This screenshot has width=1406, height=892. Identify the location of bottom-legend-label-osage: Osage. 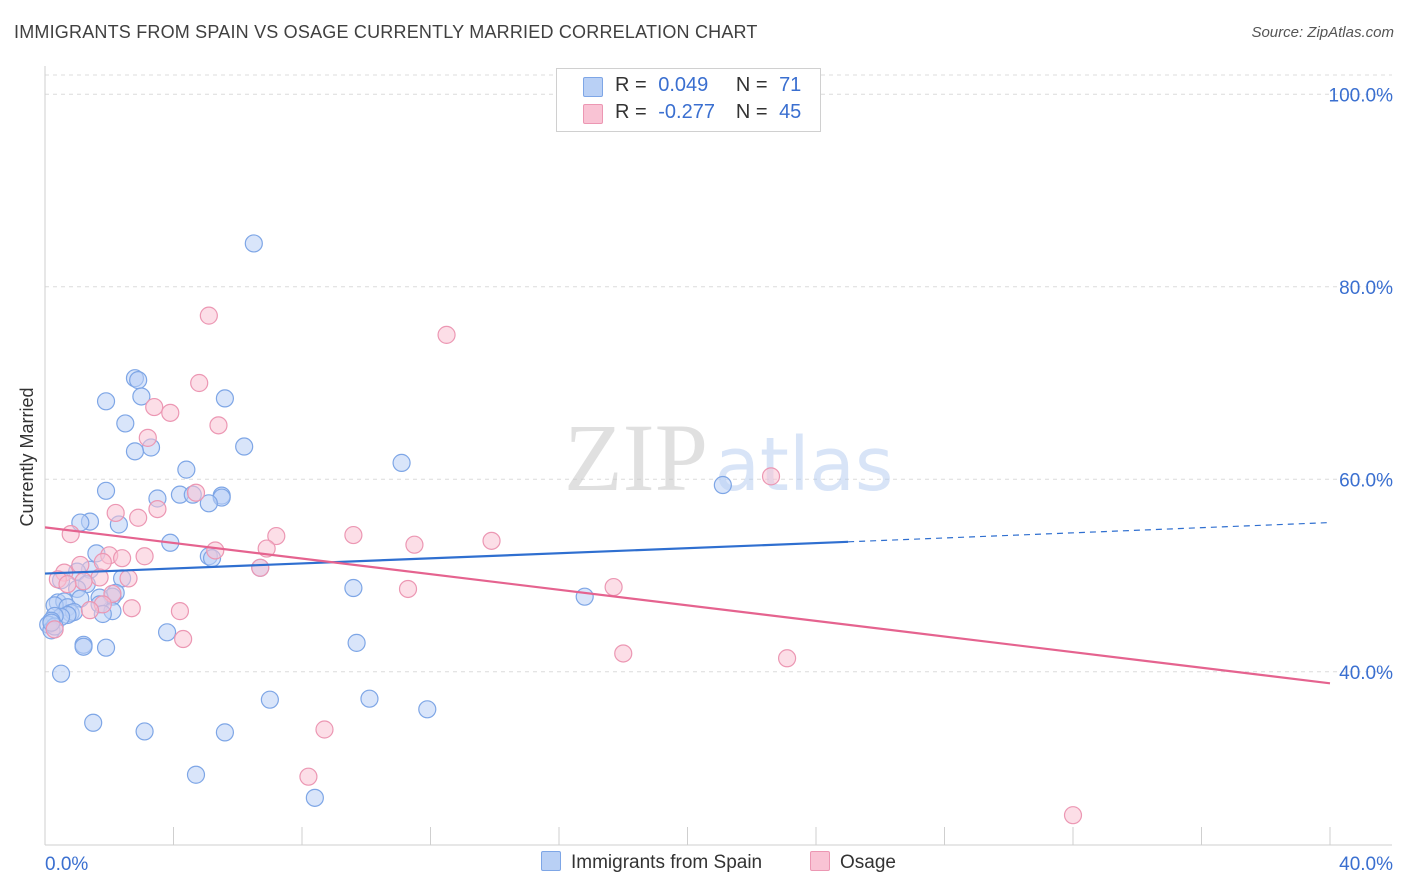
(868, 862).